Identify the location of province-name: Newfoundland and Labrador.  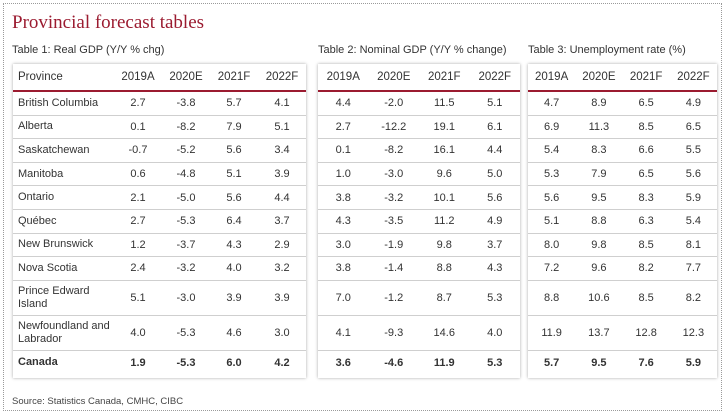
(63, 333).